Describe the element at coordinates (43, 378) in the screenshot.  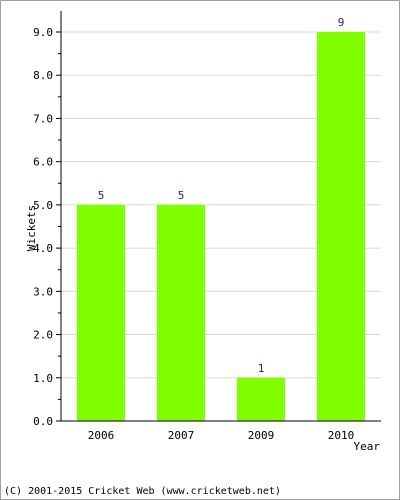
I see `y-tick-label: 1.0` at that location.